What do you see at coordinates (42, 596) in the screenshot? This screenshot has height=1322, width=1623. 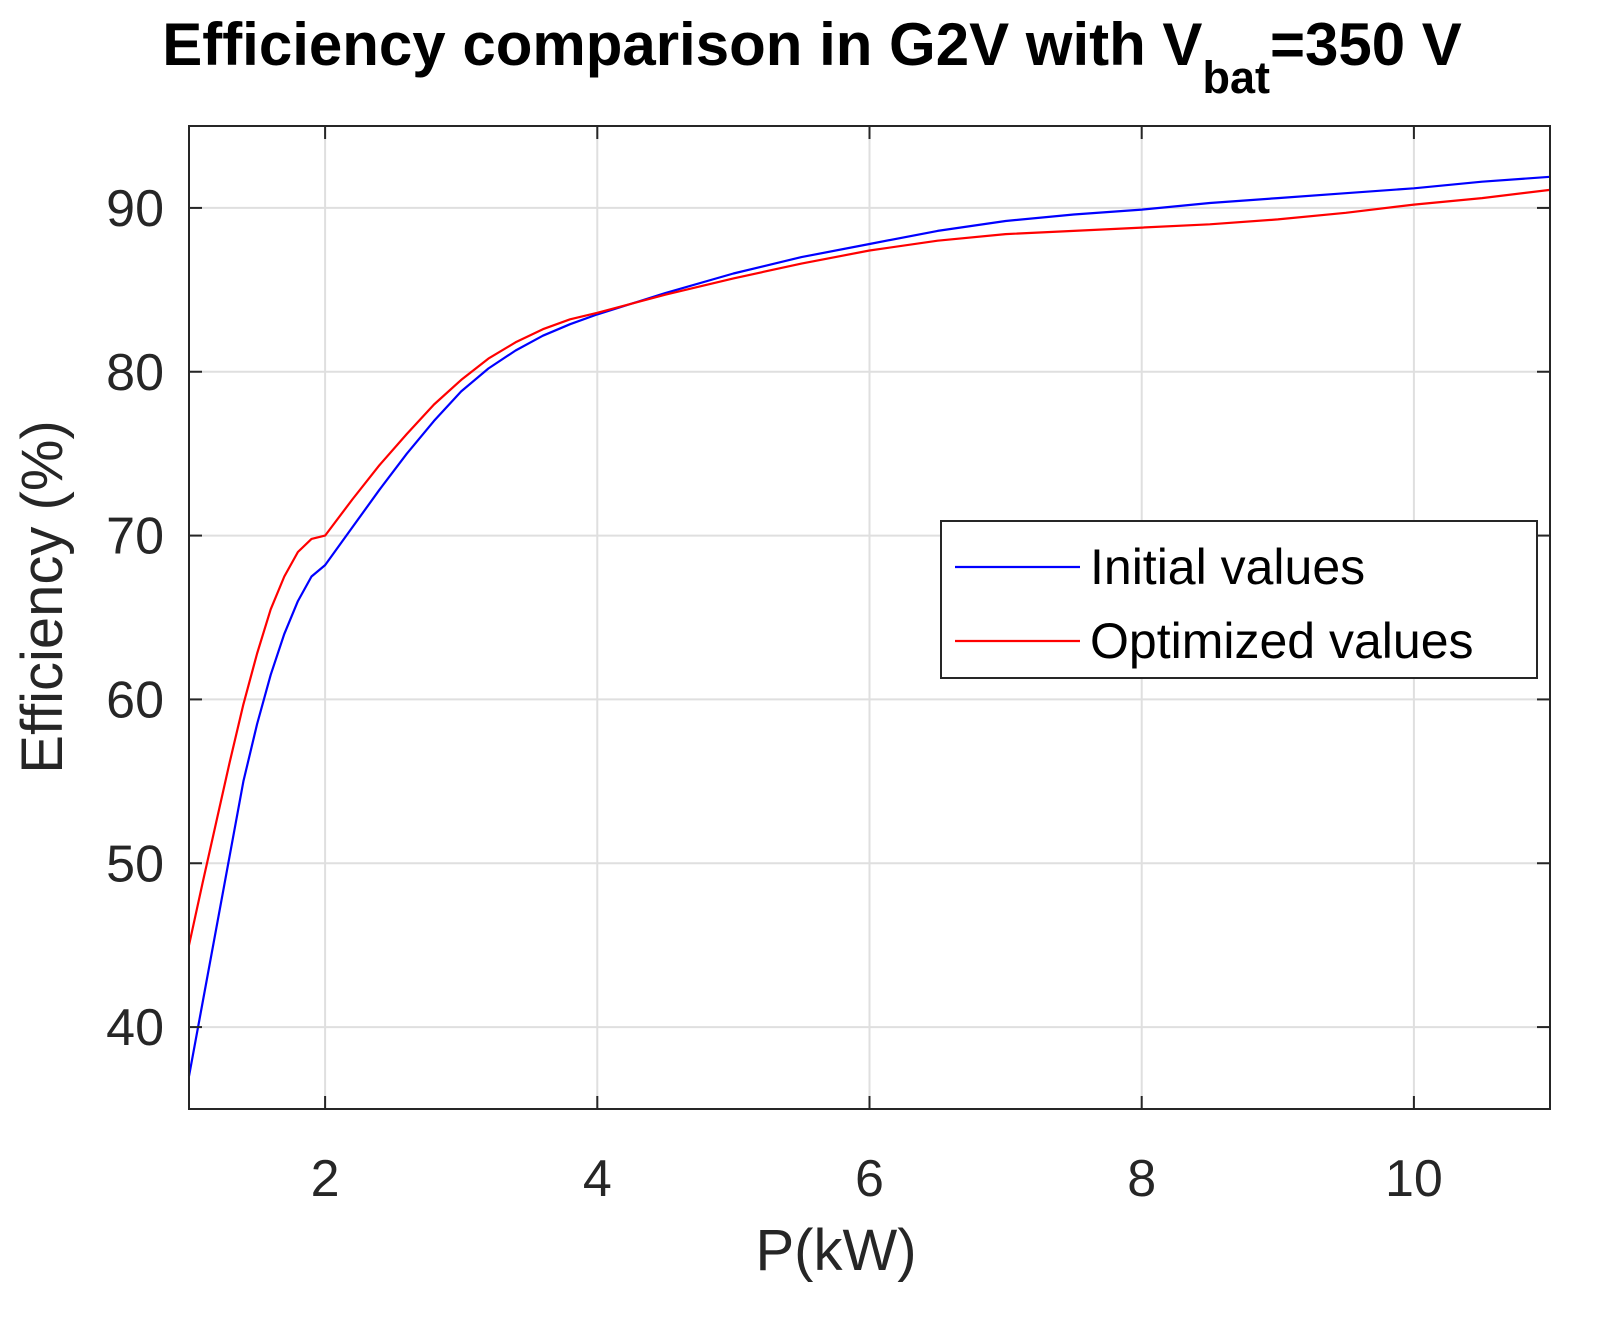 I see `y-axis-label: Efficiency (%)` at bounding box center [42, 596].